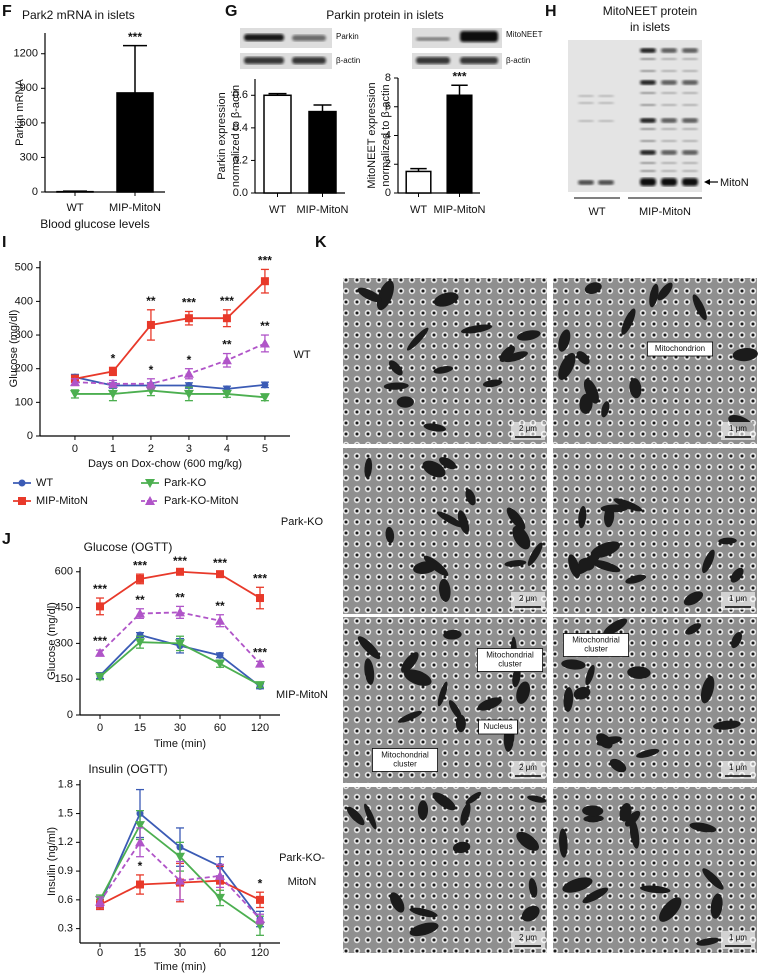  Describe the element at coordinates (64, 679) in the screenshot. I see `y-tick-label: 150` at that location.